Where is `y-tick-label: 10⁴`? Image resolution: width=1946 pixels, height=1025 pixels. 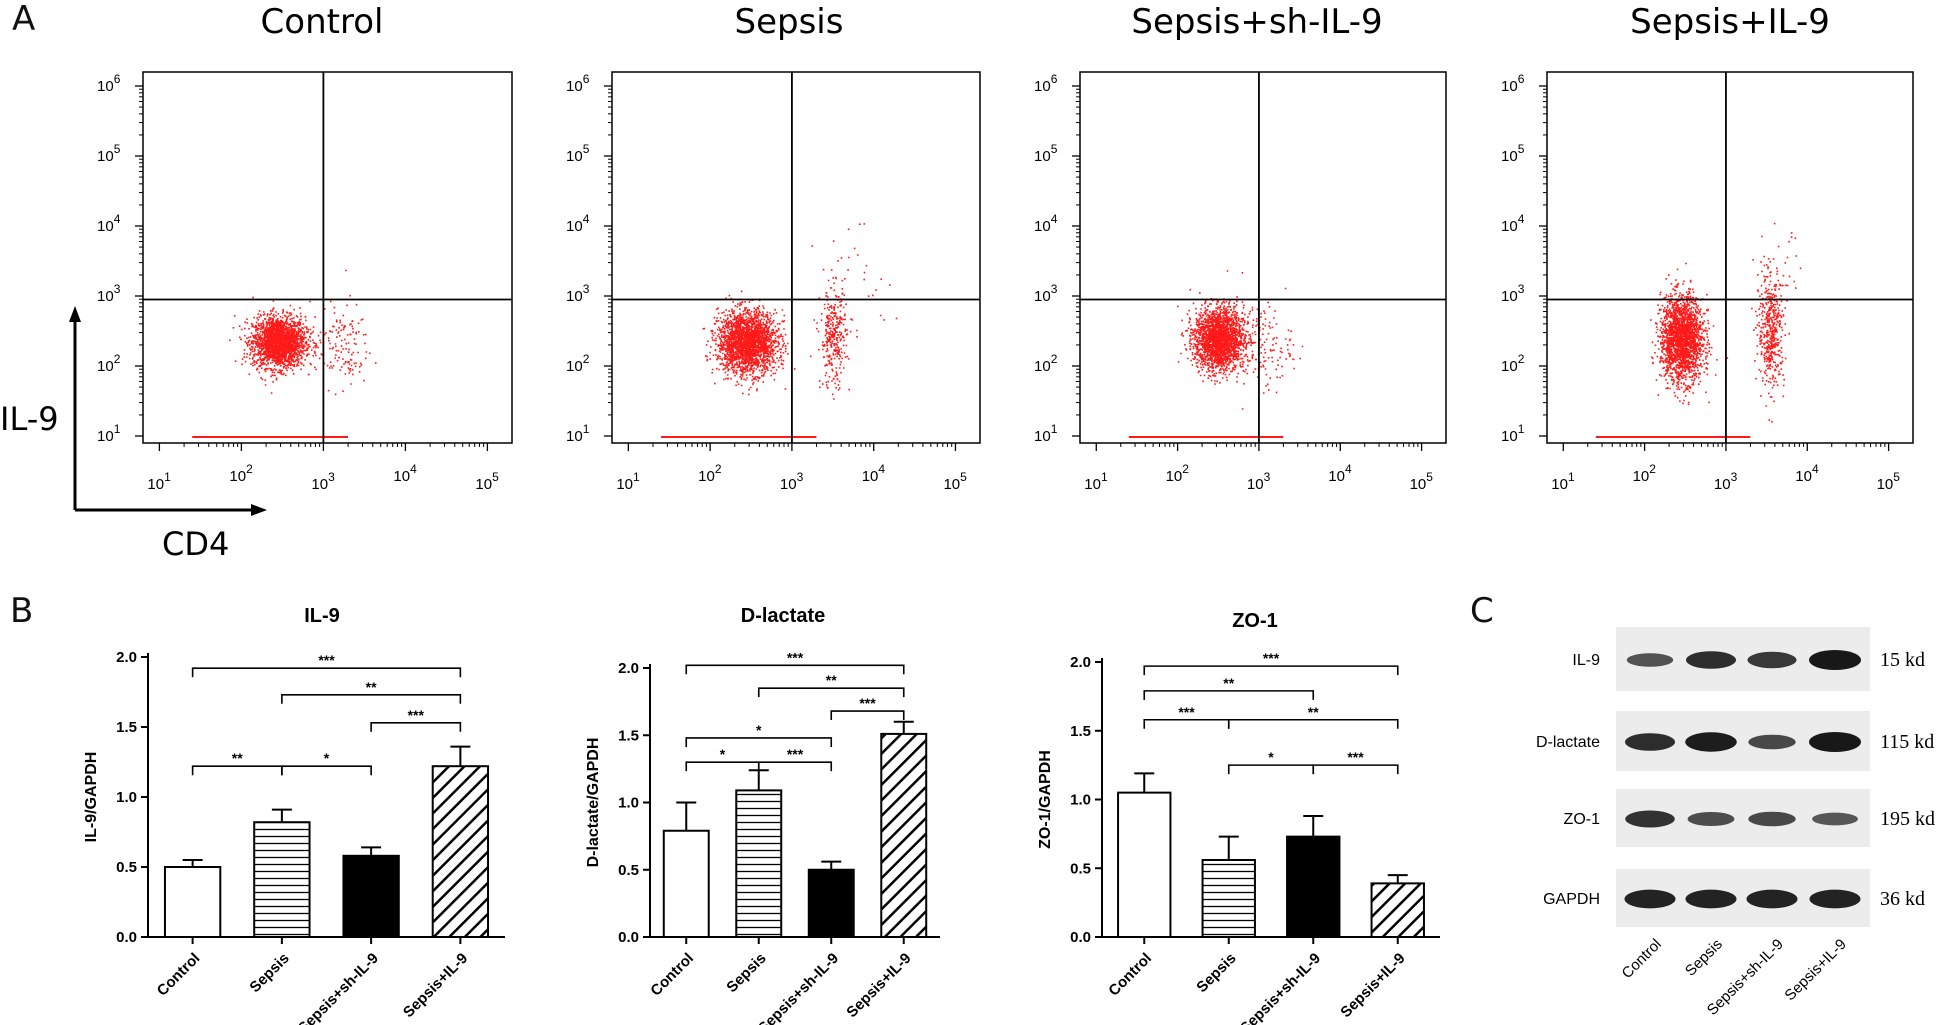
y-tick-label: 10⁴ is located at coordinates (1513, 223).